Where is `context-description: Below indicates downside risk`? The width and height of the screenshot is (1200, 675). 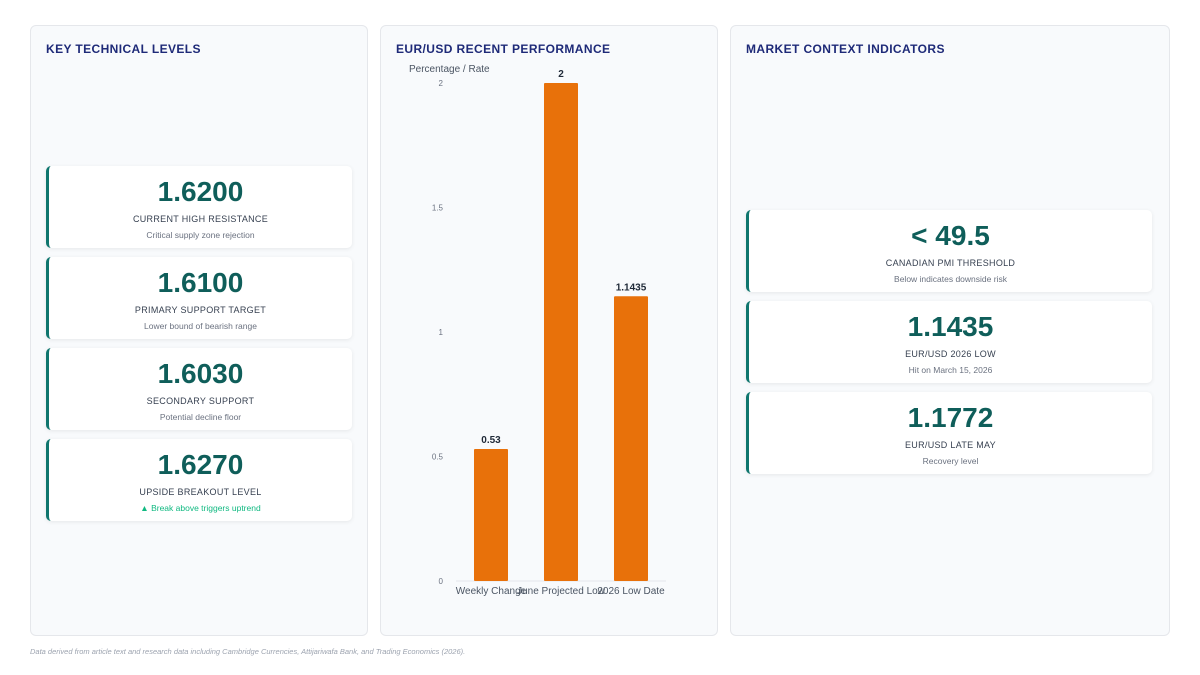 context-description: Below indicates downside risk is located at coordinates (950, 279).